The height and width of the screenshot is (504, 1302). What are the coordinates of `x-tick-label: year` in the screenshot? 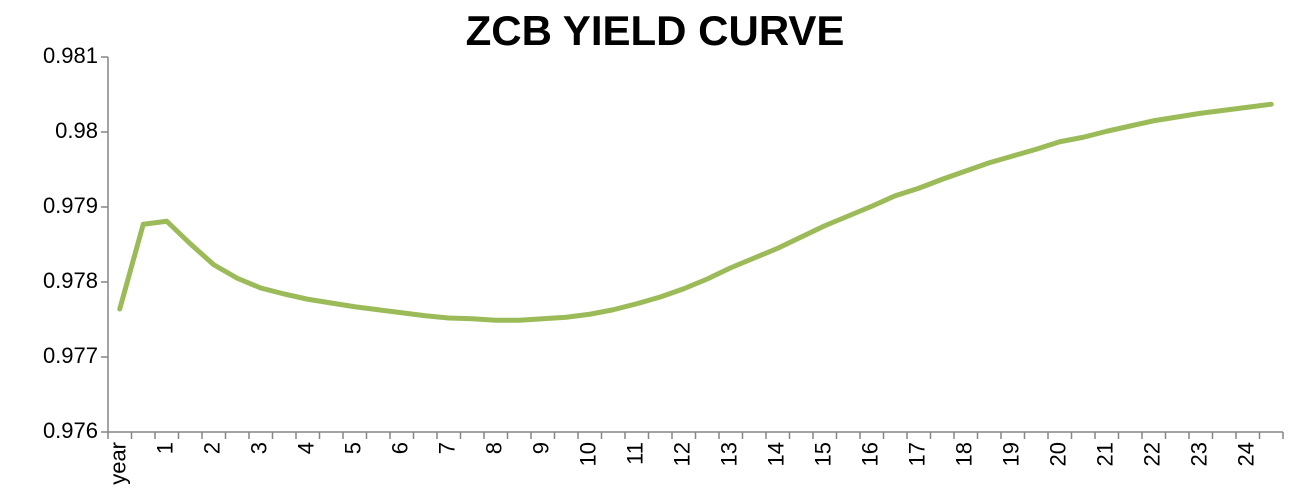 It's located at (118, 463).